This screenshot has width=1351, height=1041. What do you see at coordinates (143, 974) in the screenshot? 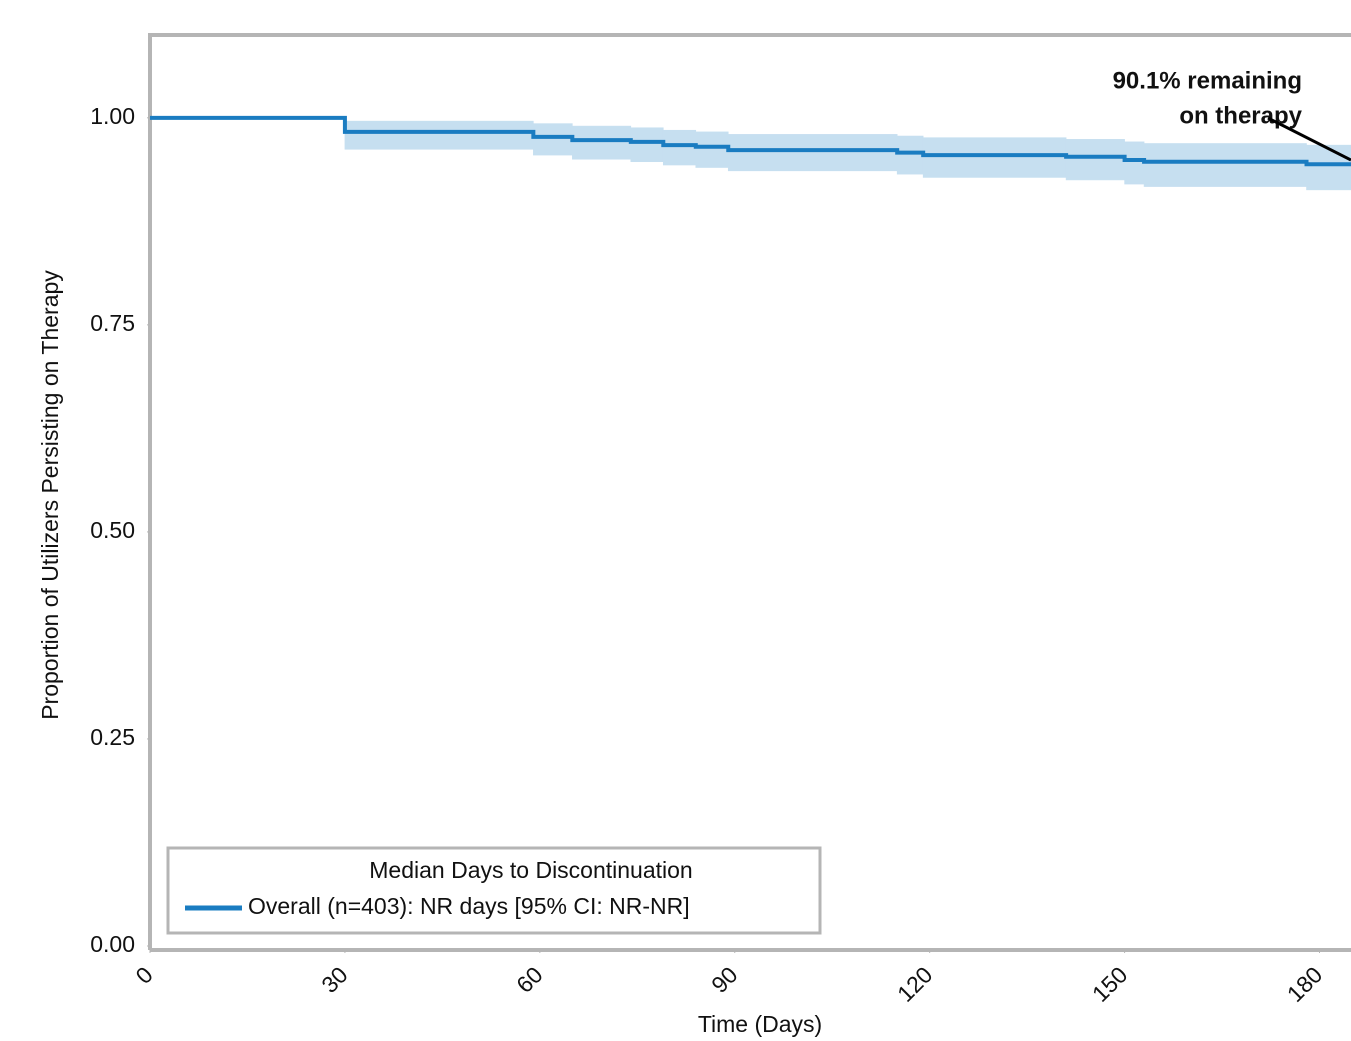
I see `x-tick-label: 0` at bounding box center [143, 974].